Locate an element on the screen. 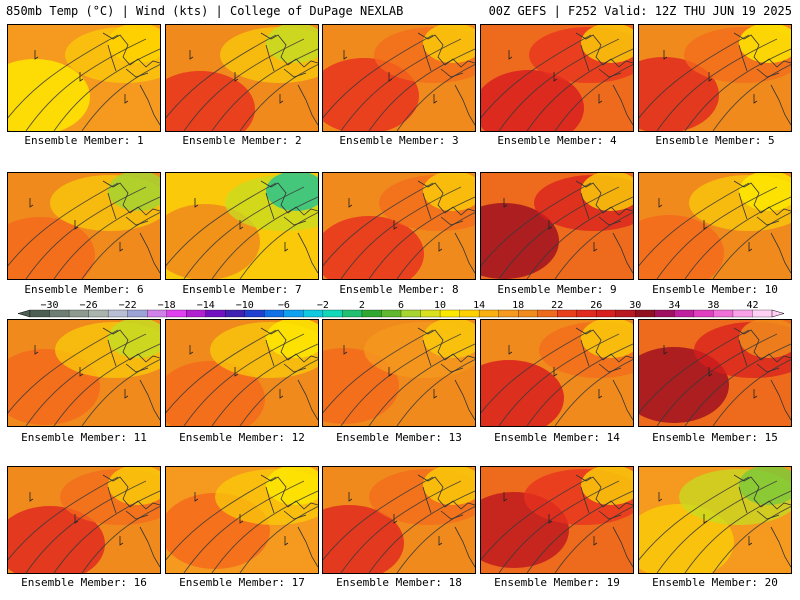  ensemble-member-label: Ensemble Member: 1 is located at coordinates (84, 140).